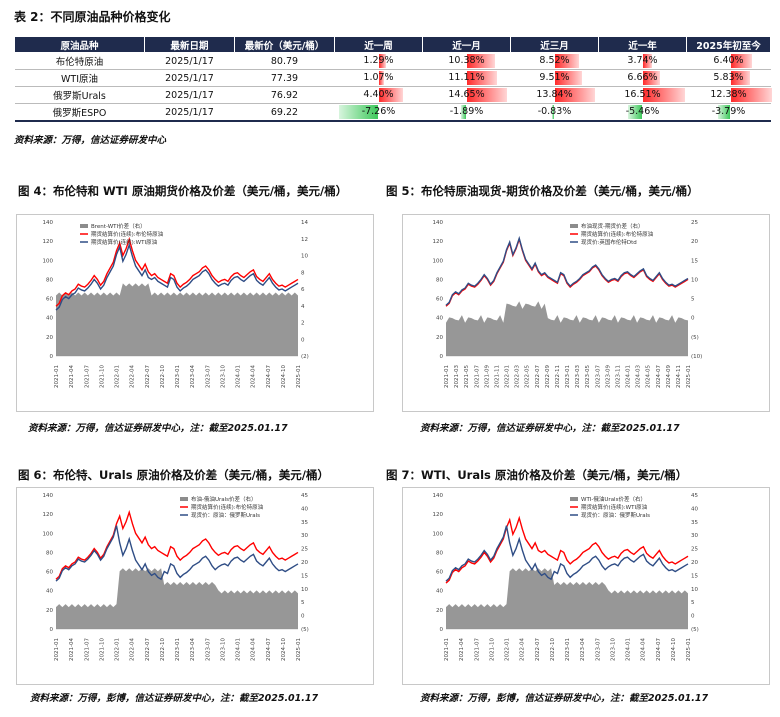  Describe the element at coordinates (608, 376) in the screenshot. I see `x-tick: 2023-09` at that location.